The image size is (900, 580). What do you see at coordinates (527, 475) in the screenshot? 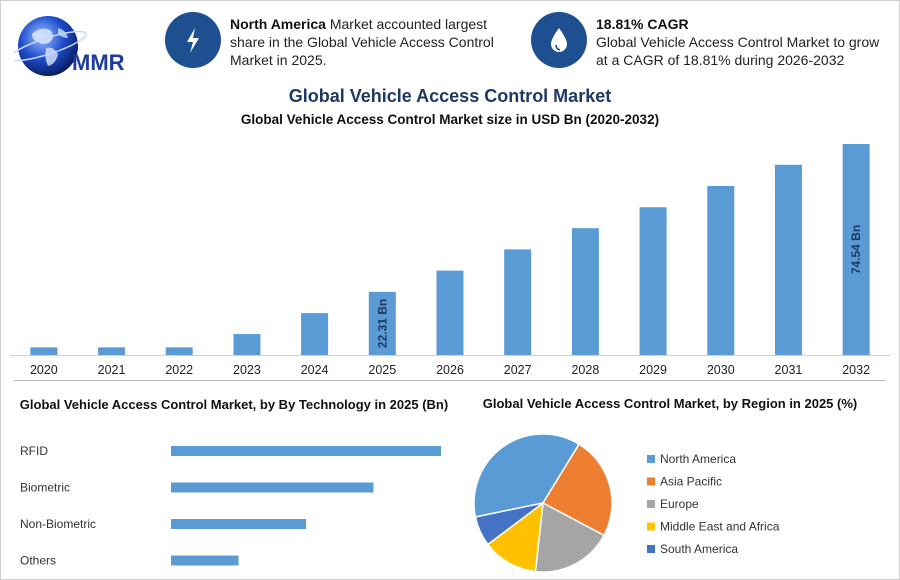
I see `pie-slice-north-america` at bounding box center [527, 475].